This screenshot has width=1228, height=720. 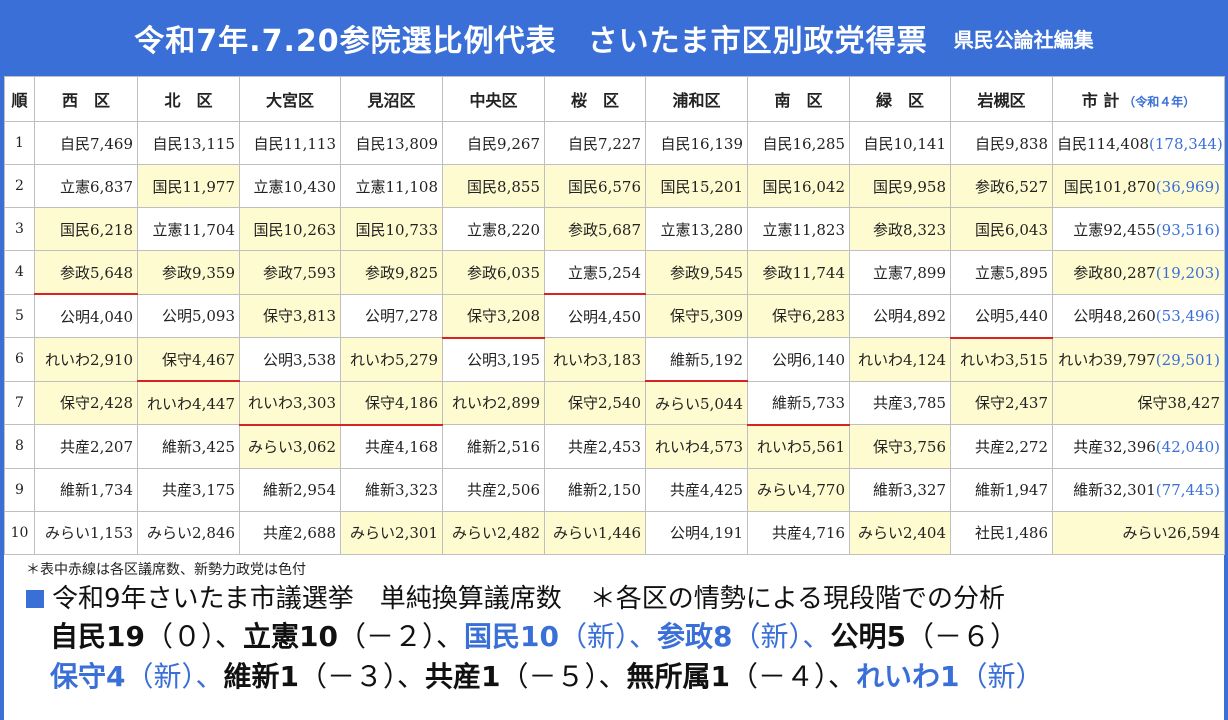 I want to click on vote-cell: みらい1,153, so click(x=86, y=532).